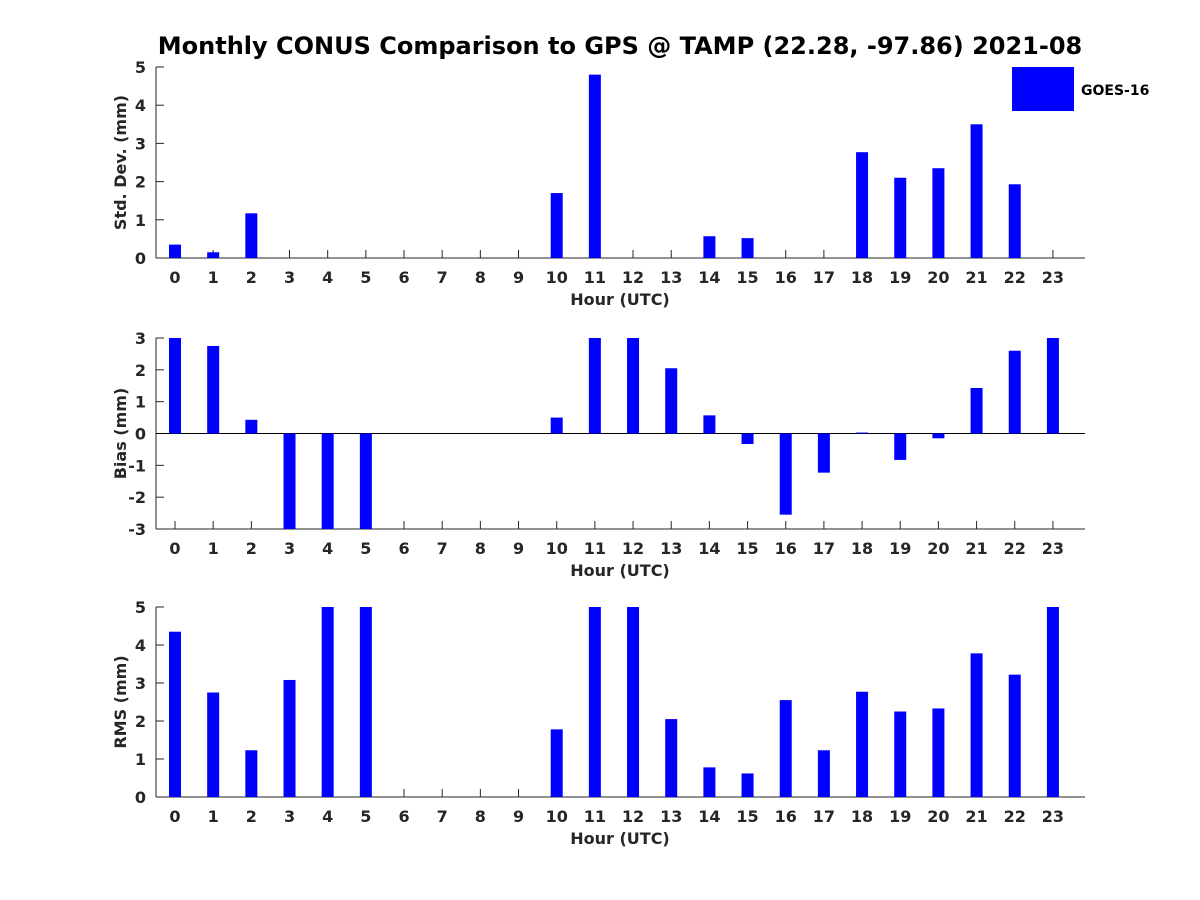  Describe the element at coordinates (213, 816) in the screenshot. I see `rms-x-tick-label: 1` at that location.